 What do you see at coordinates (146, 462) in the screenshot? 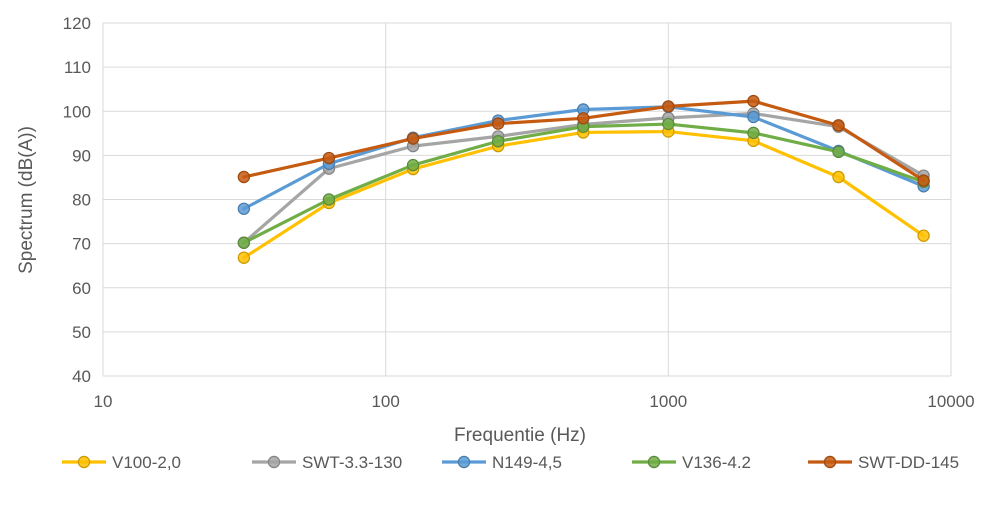
I see `legend-label: V100-2,0` at bounding box center [146, 462].